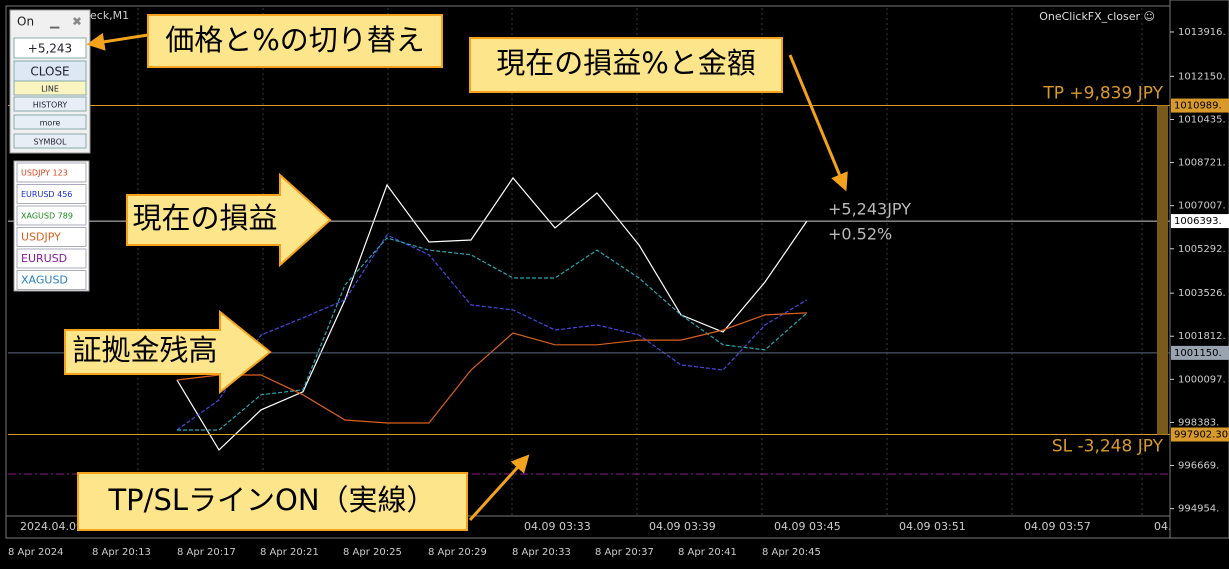 Image resolution: width=1229 pixels, height=569 pixels. What do you see at coordinates (1202, 76) in the screenshot?
I see `y-tick-label: 1012150.` at bounding box center [1202, 76].